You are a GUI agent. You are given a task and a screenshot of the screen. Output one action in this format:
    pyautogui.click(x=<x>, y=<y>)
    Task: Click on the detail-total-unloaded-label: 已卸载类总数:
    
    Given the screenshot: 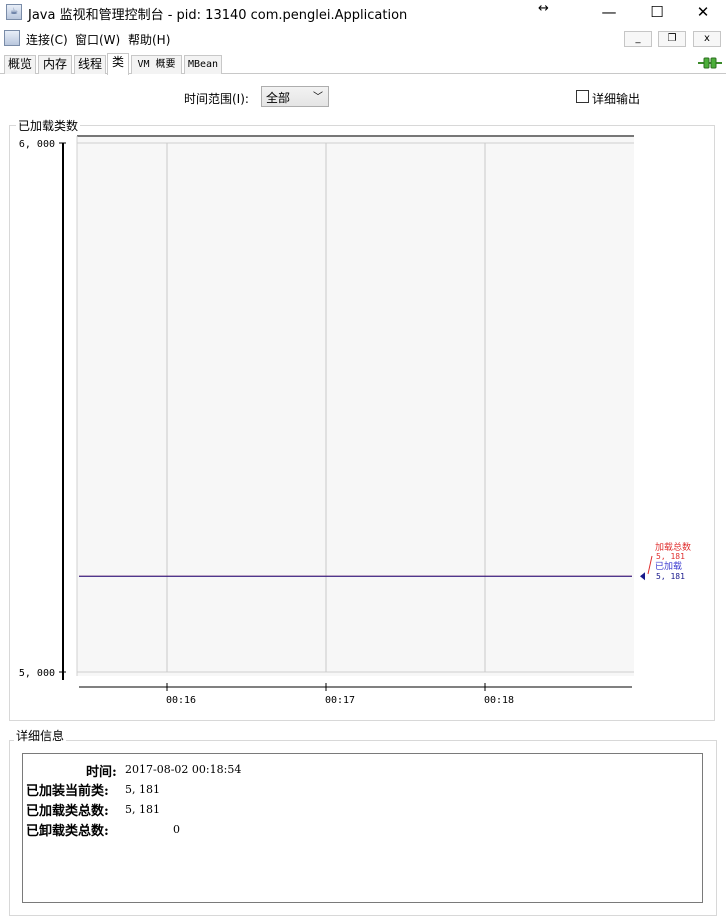 What is the action you would take?
    pyautogui.click(x=67, y=831)
    